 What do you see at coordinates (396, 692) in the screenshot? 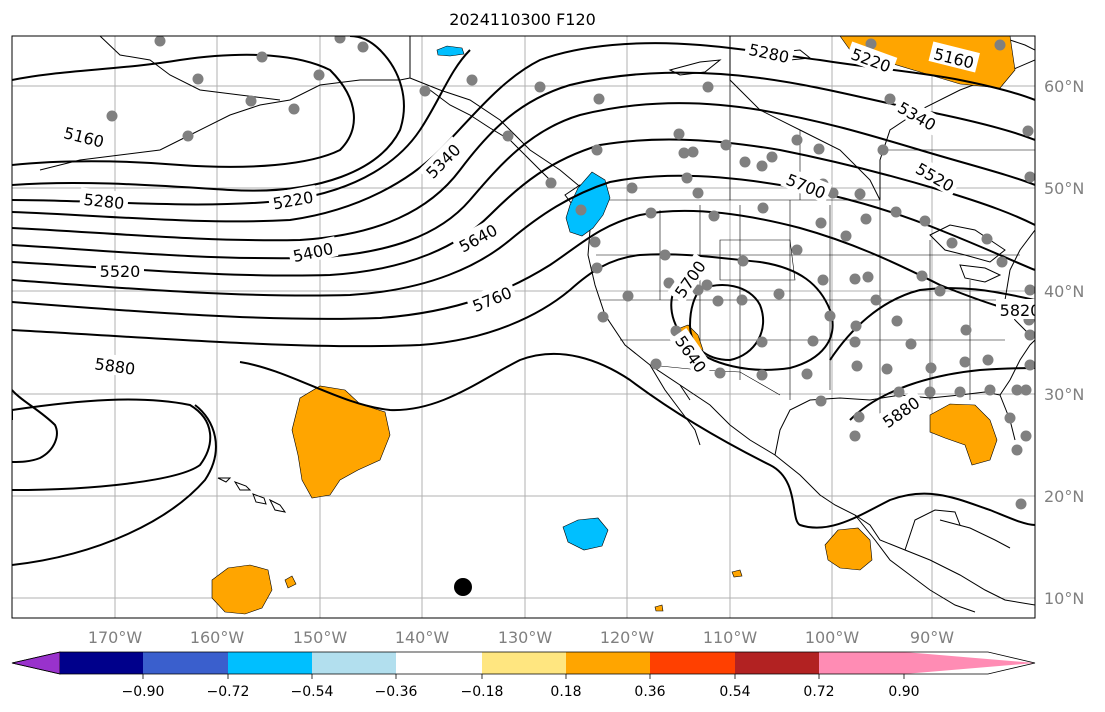
I see `colorbar-tick-label: −0.36` at bounding box center [396, 692].